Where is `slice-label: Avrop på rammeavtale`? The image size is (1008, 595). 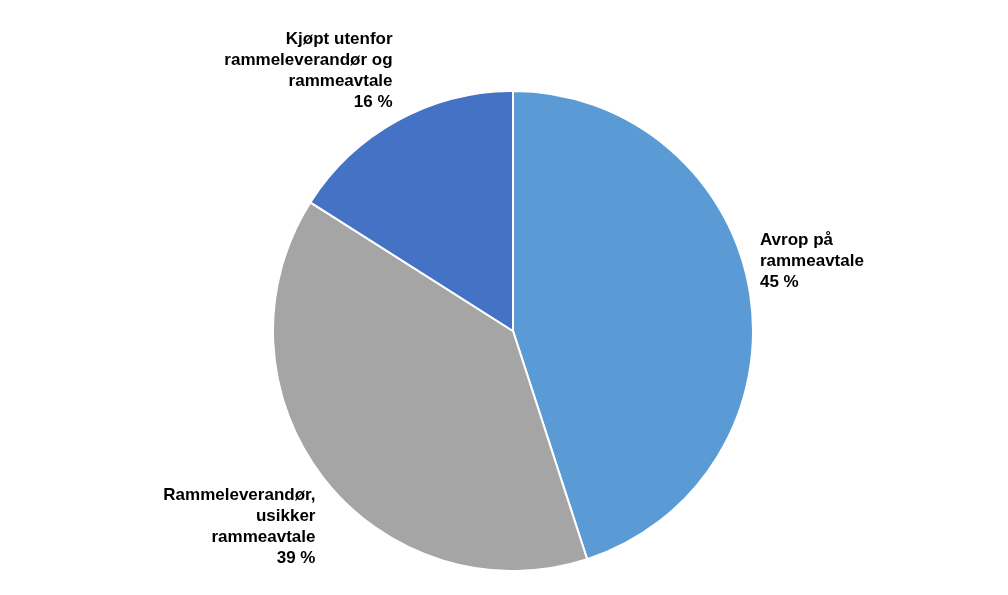 slice-label: Avrop på rammeavtale is located at coordinates (811, 249).